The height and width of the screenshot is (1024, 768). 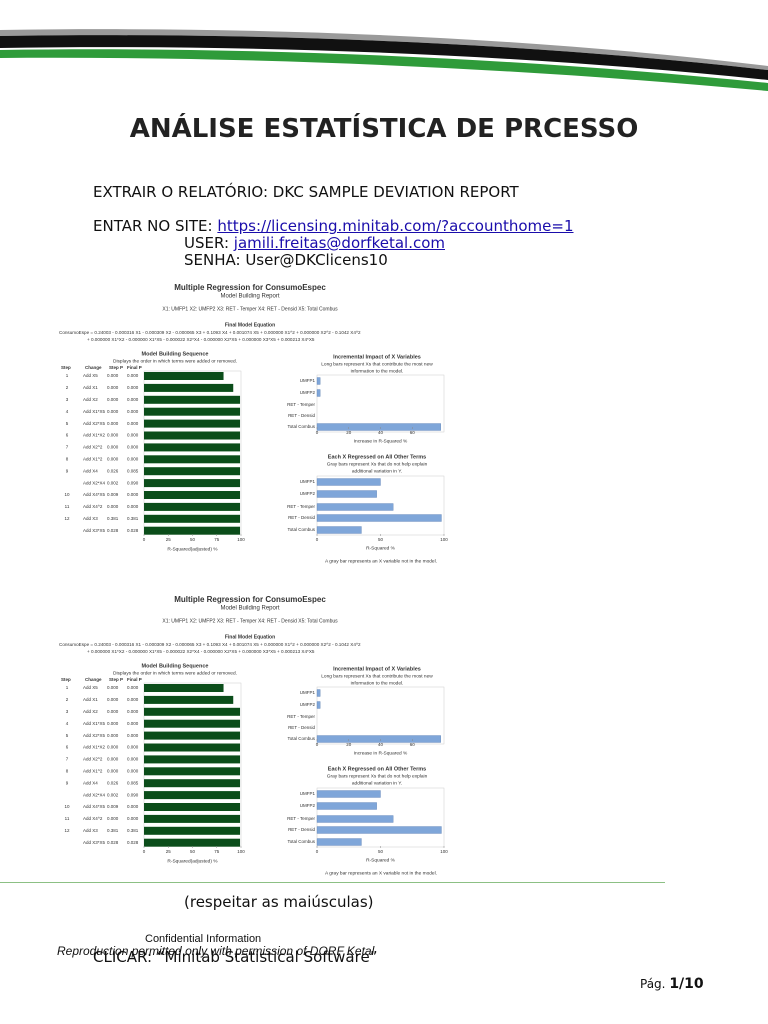 I want to click on step: 9, so click(x=67, y=470).